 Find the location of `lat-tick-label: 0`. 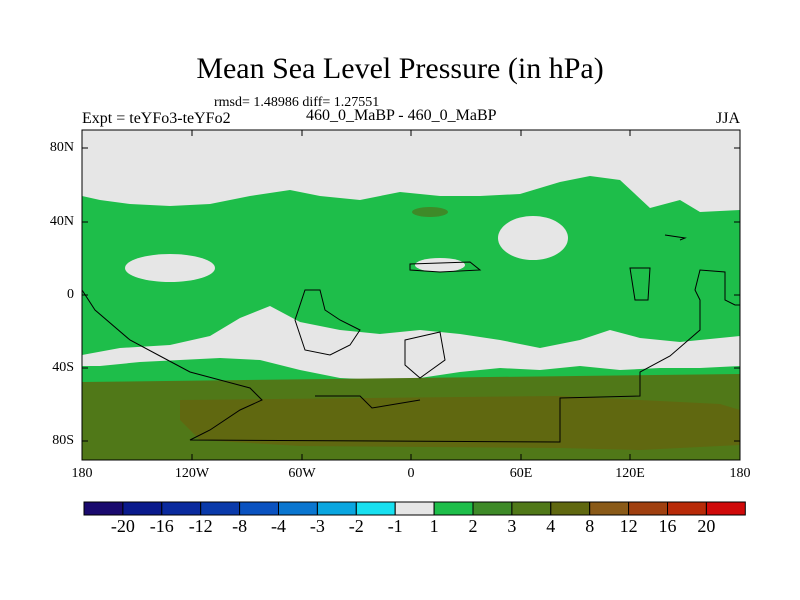

lat-tick-label: 0 is located at coordinates (70, 294).